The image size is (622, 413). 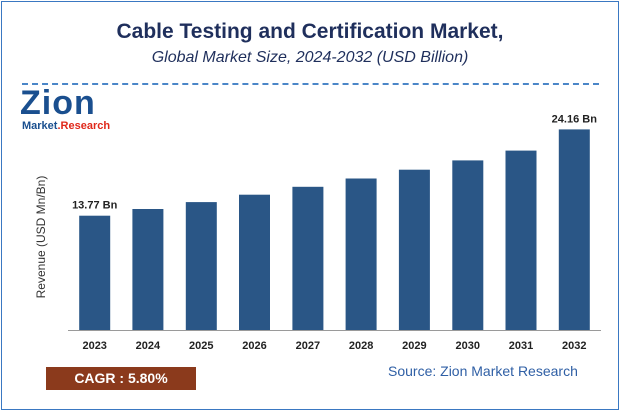 I want to click on logo-tagline: Market.Research, so click(x=66, y=126).